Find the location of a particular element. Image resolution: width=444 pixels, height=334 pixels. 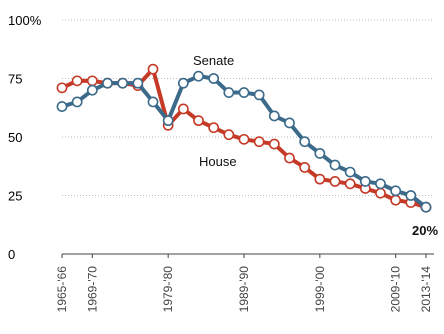

y-tick-label: 50 is located at coordinates (15, 137).